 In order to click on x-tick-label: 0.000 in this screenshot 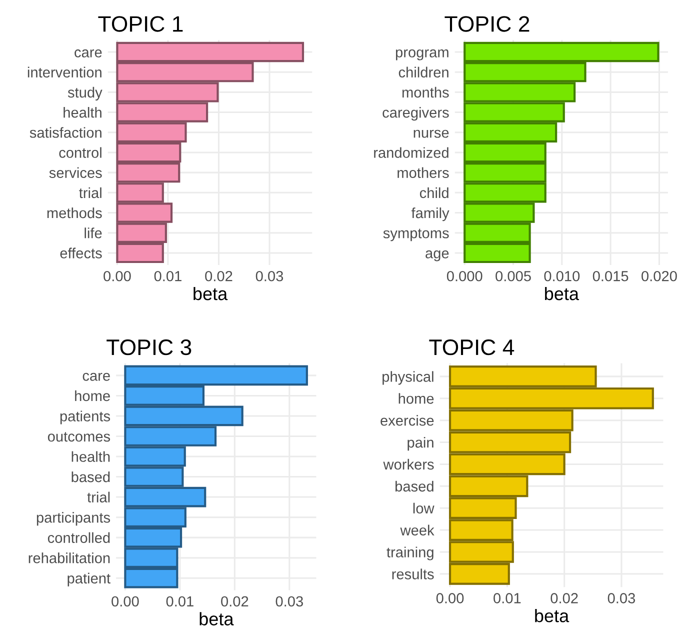, I will do `click(464, 276)`.